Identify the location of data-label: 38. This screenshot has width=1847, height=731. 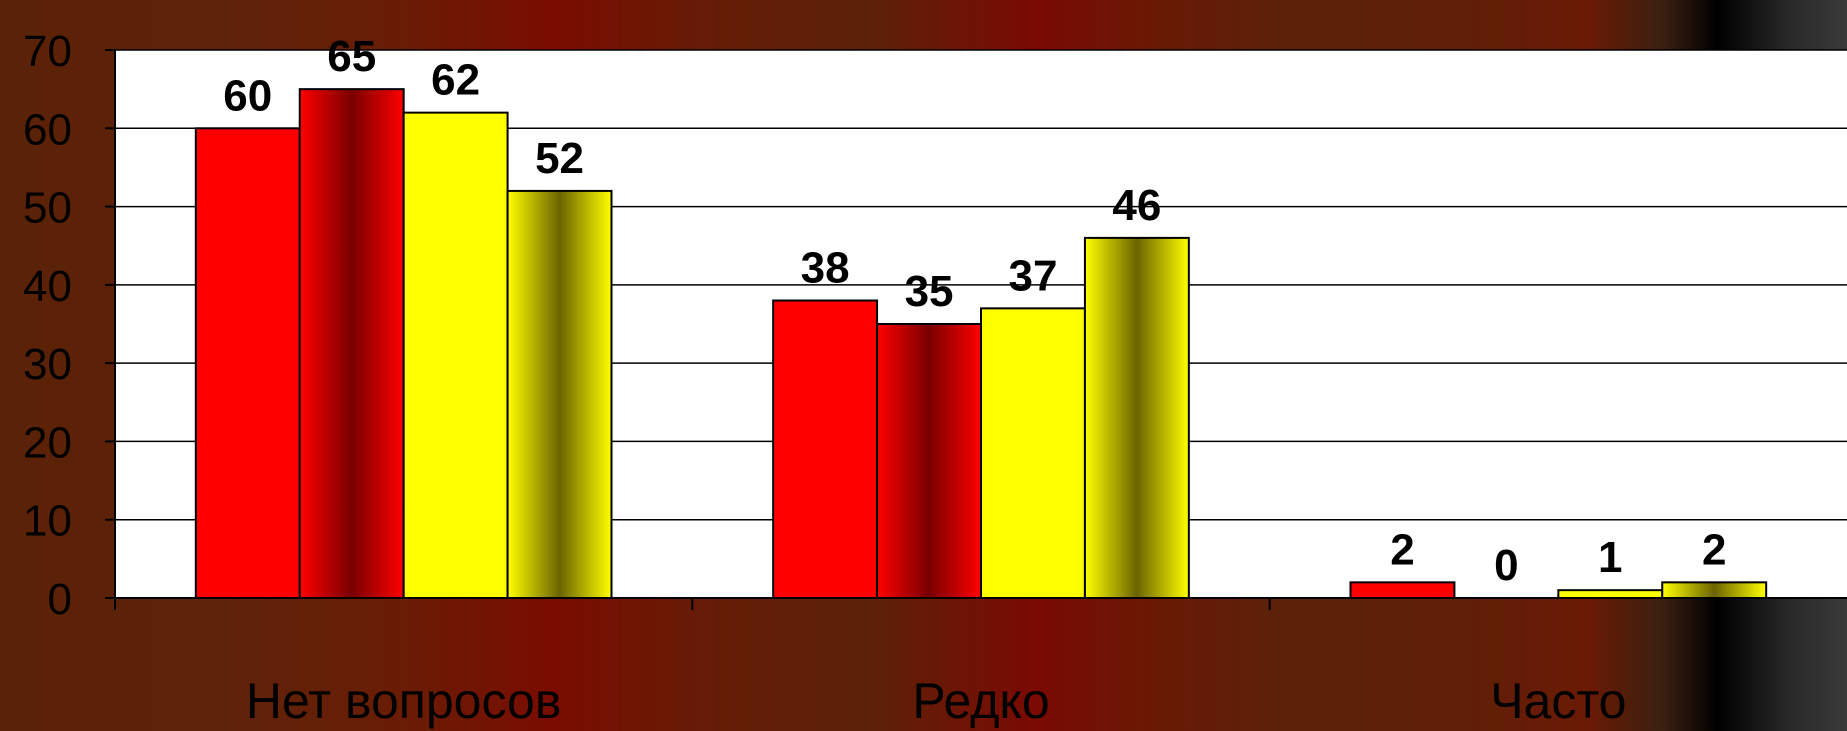
(825, 268).